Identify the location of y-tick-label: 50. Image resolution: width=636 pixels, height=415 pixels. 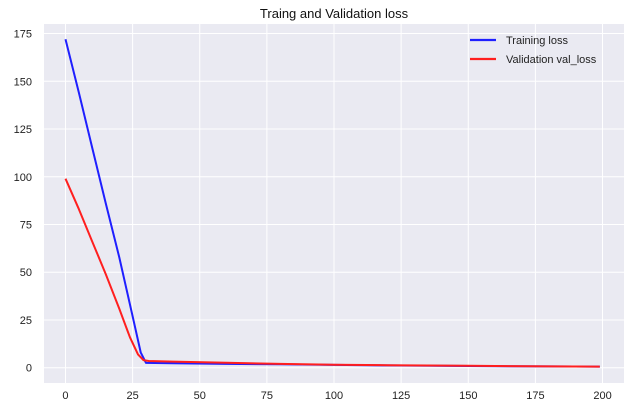
(26, 273).